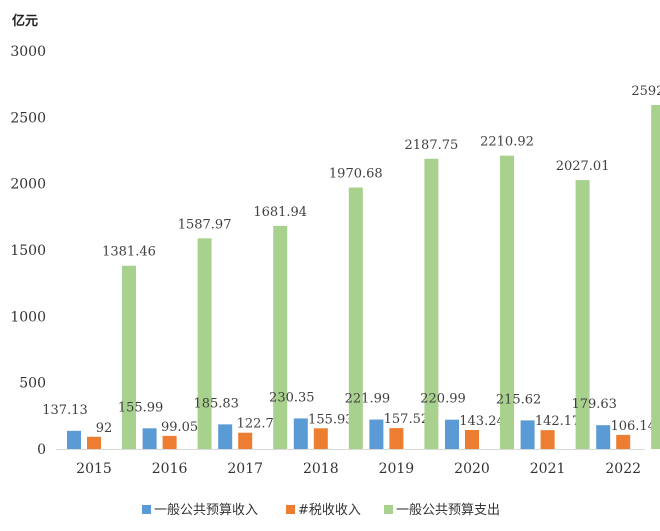 The width and height of the screenshot is (660, 531). Describe the element at coordinates (407, 419) in the screenshot. I see `data-label-2019-series-2: 157.52` at that location.